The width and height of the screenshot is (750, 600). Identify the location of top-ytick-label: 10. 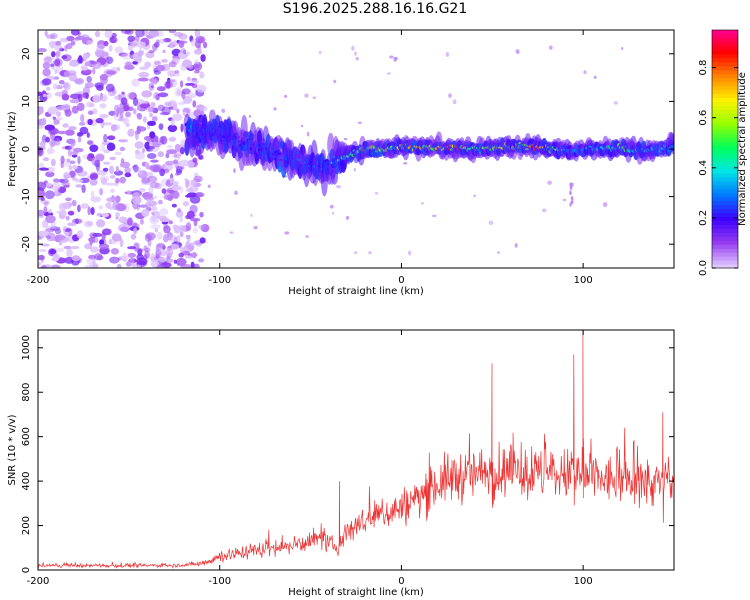
(26, 101).